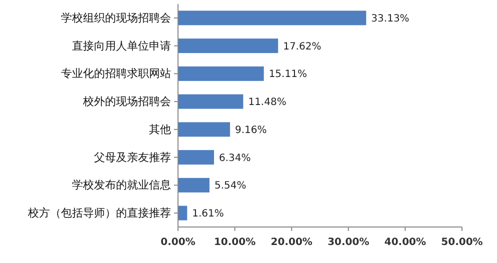 This screenshot has width=497, height=263. Describe the element at coordinates (208, 214) in the screenshot. I see `data-label: 1.61%` at that location.